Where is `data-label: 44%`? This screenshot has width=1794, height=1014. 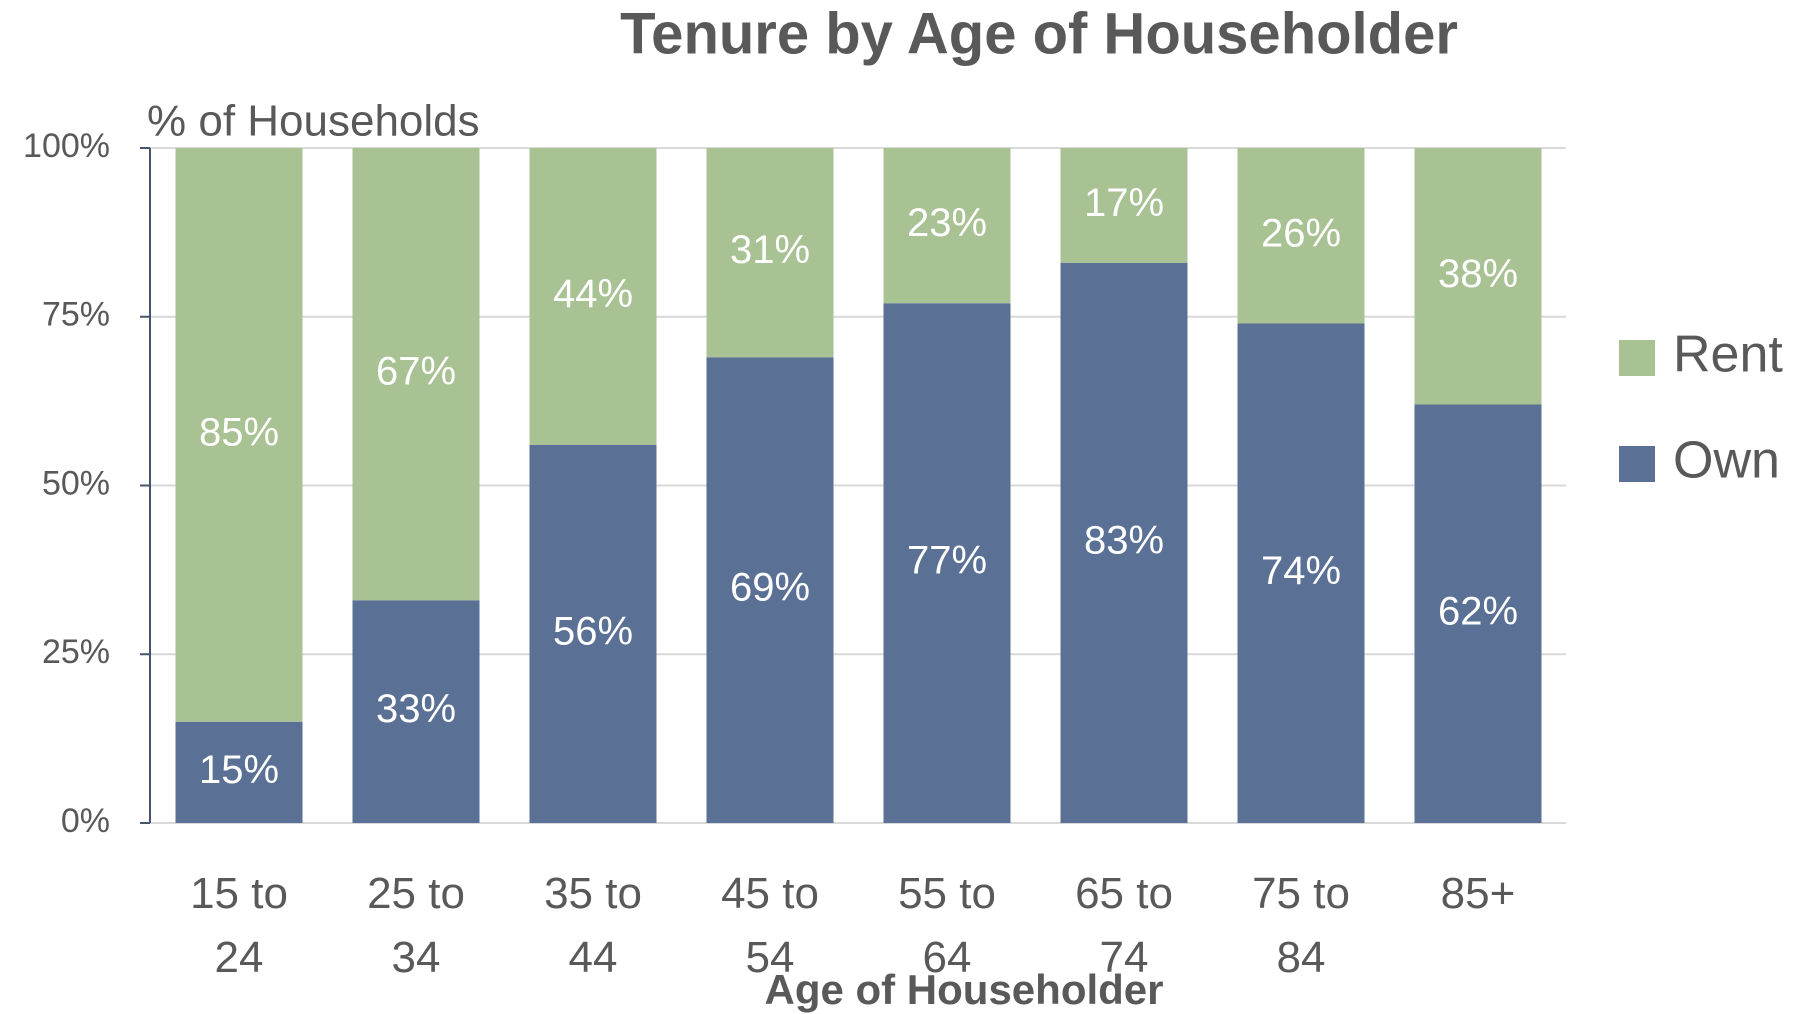 data-label: 44% is located at coordinates (593, 294).